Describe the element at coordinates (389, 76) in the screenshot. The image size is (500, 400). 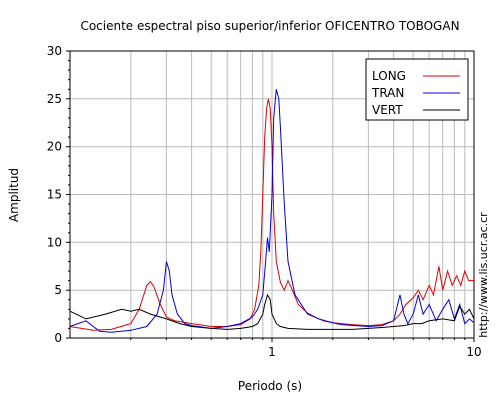
I see `legend-label-long: LONG` at that location.